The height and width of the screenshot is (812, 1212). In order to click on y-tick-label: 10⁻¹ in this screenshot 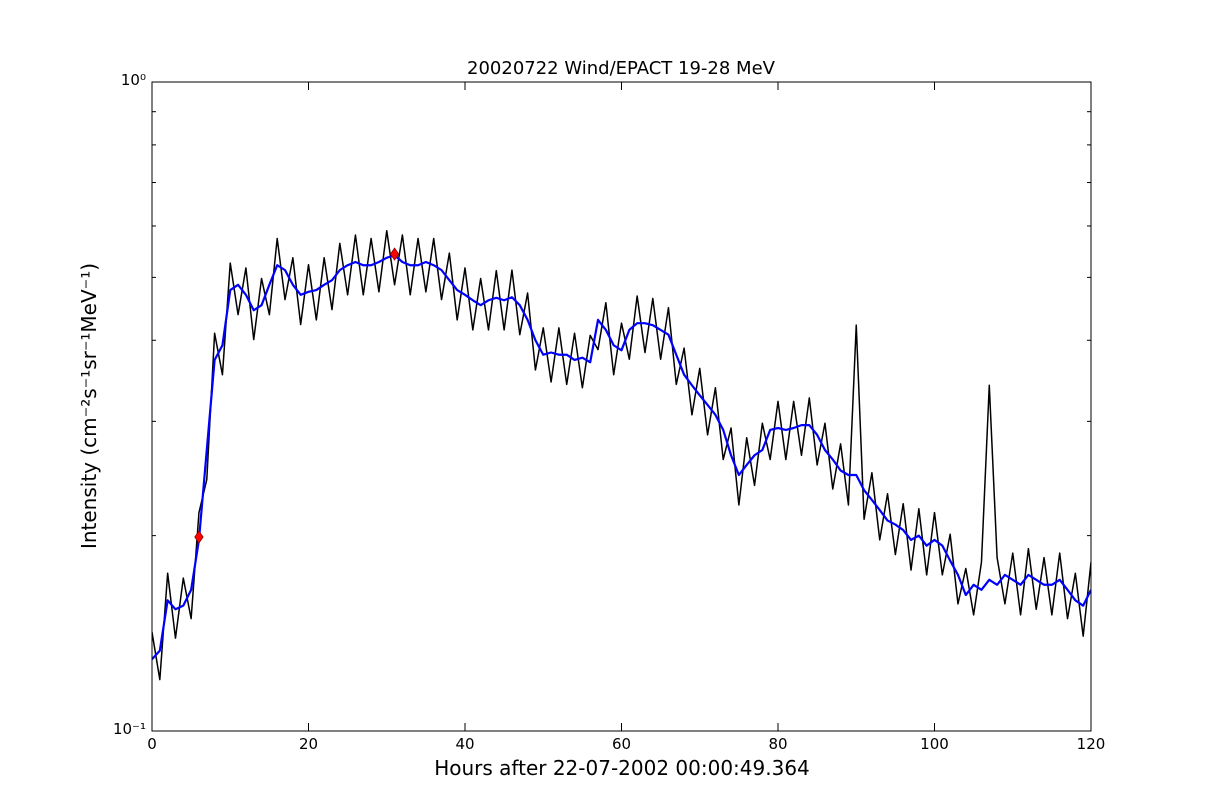, I will do `click(129, 729)`.